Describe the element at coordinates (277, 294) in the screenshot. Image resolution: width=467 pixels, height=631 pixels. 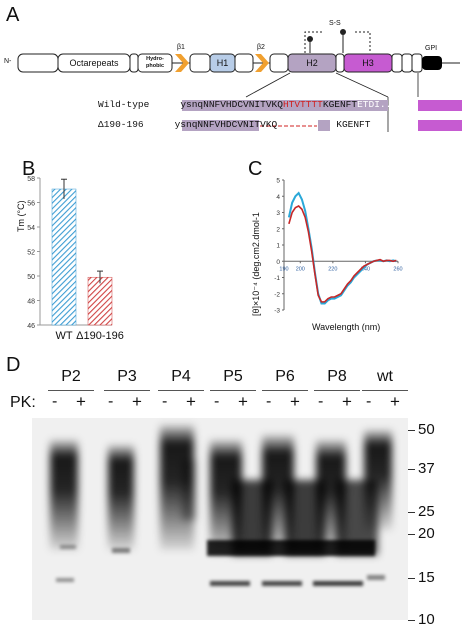
I see `chart-c-ytick-label: -2` at that location.